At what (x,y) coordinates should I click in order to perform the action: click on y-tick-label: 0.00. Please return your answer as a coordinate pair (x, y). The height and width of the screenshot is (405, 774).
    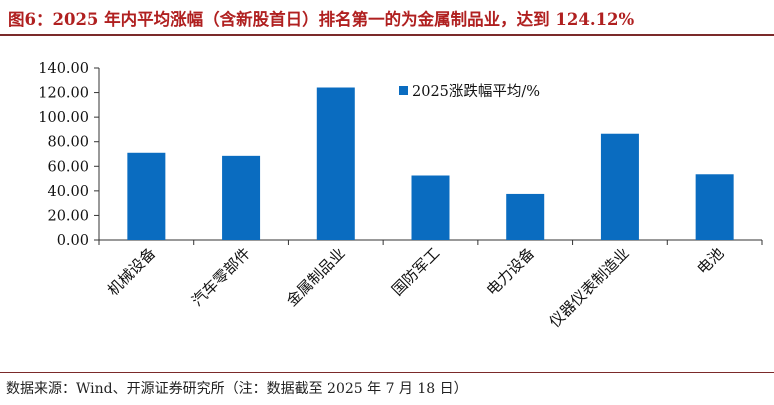
    Looking at the image, I should click on (73, 241).